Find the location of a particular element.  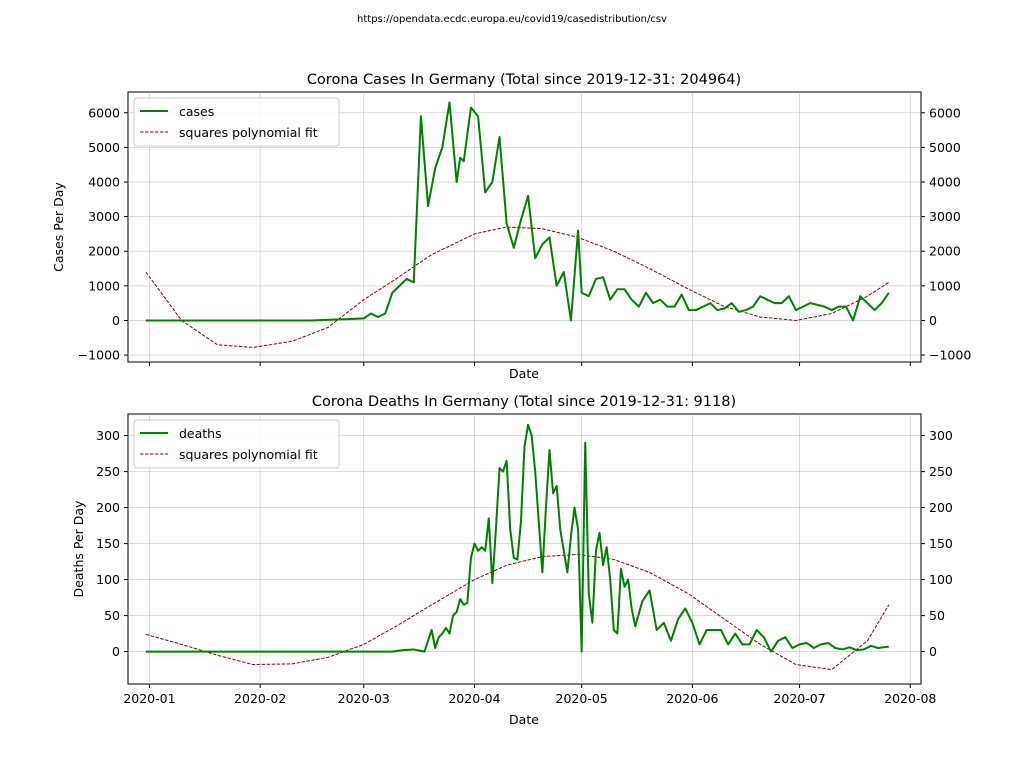

deaths-y-tick-label-right: 150 is located at coordinates (941, 543).